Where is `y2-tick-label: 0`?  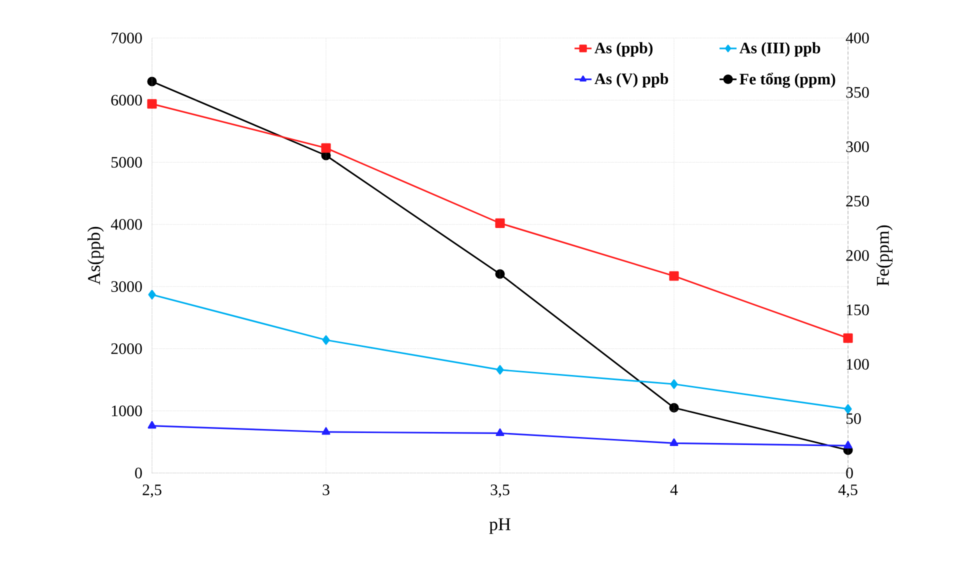 y2-tick-label: 0 is located at coordinates (849, 473).